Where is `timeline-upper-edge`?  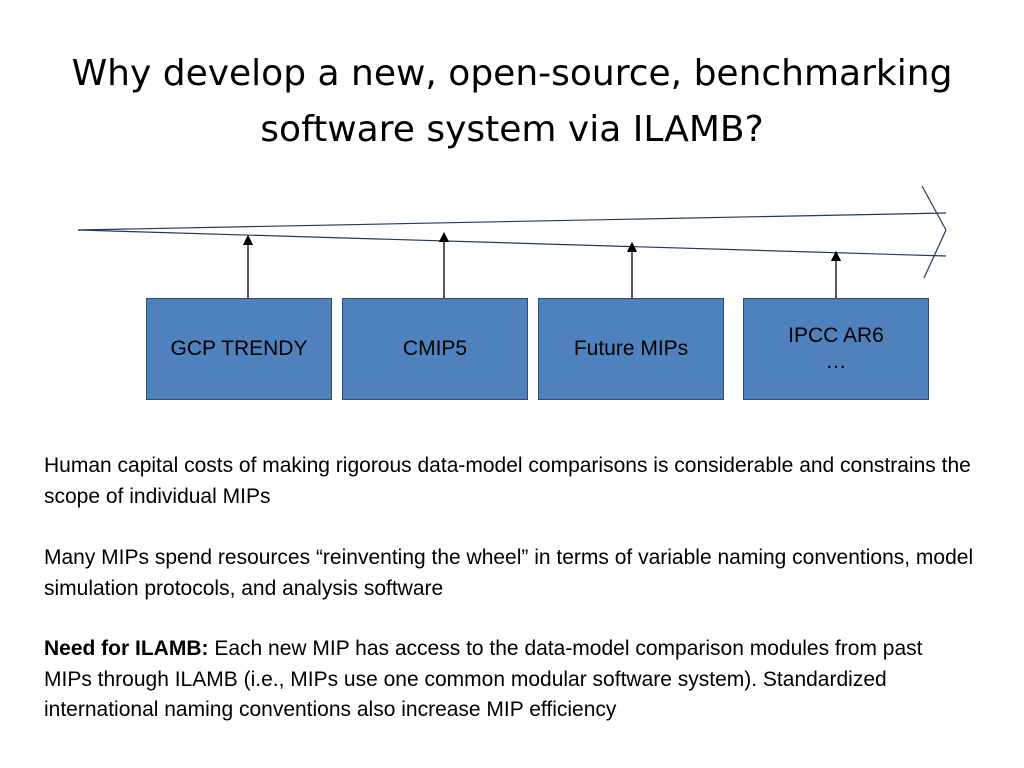
timeline-upper-edge is located at coordinates (512, 221).